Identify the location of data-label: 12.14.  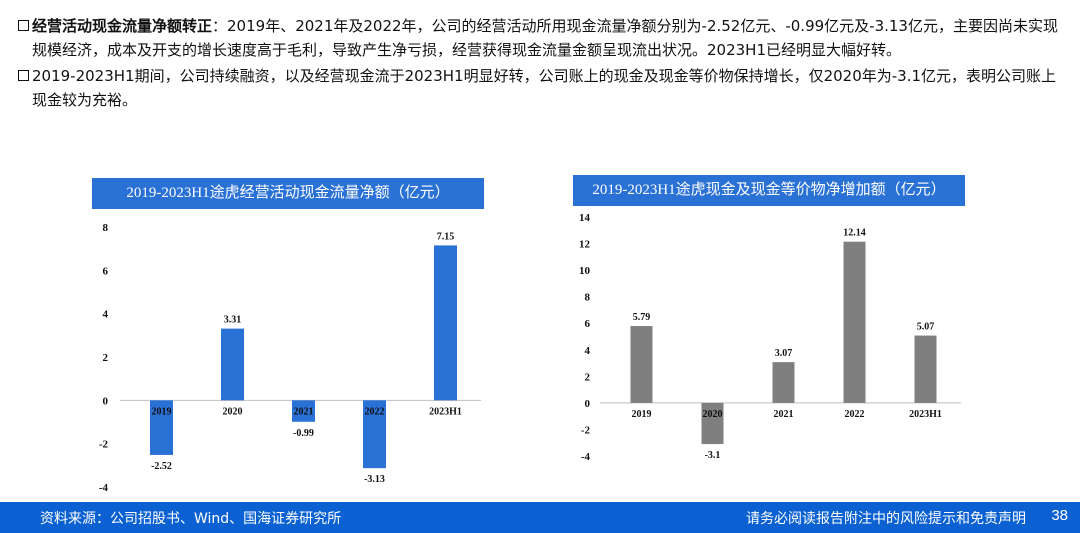
(854, 233).